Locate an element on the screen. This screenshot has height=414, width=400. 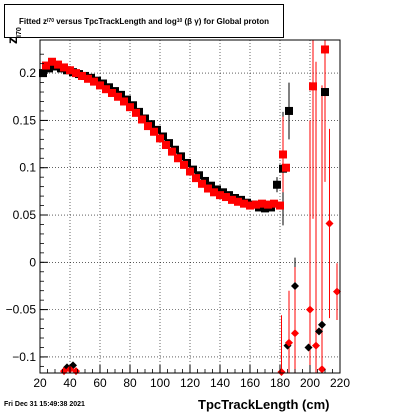
y-axis-label: zI70 is located at coordinates (13, 35).